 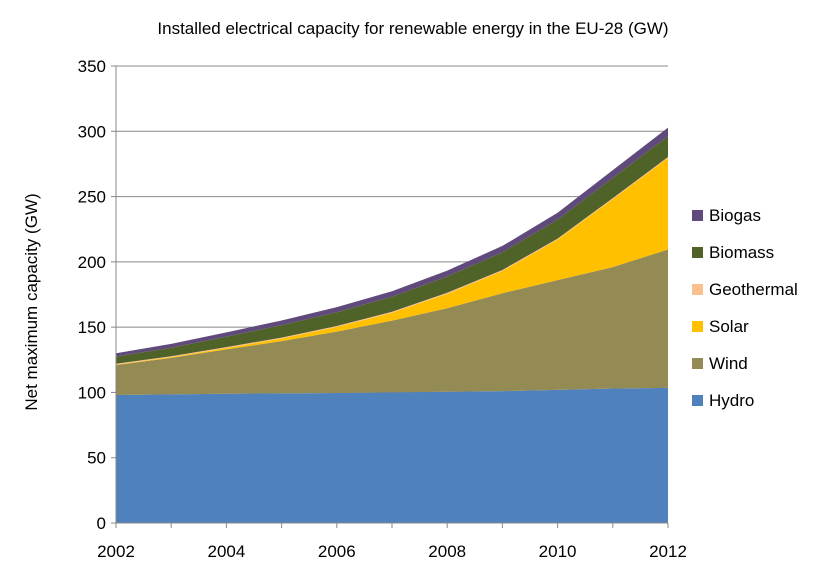 I want to click on legend-label: Solar, so click(x=729, y=326).